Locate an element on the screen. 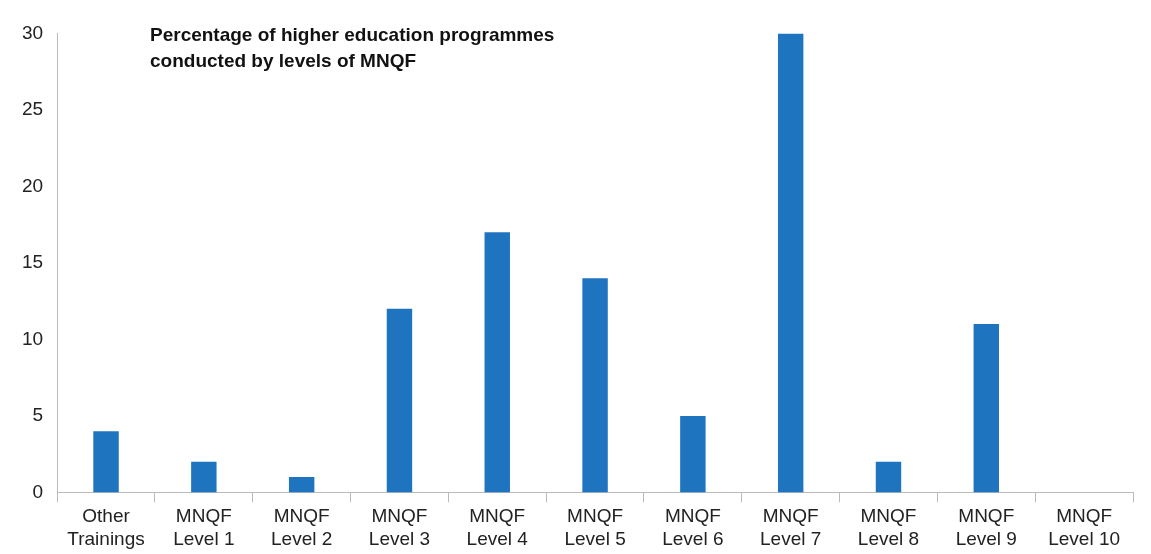 The height and width of the screenshot is (554, 1151). y-tick-label: 5 is located at coordinates (38, 415).